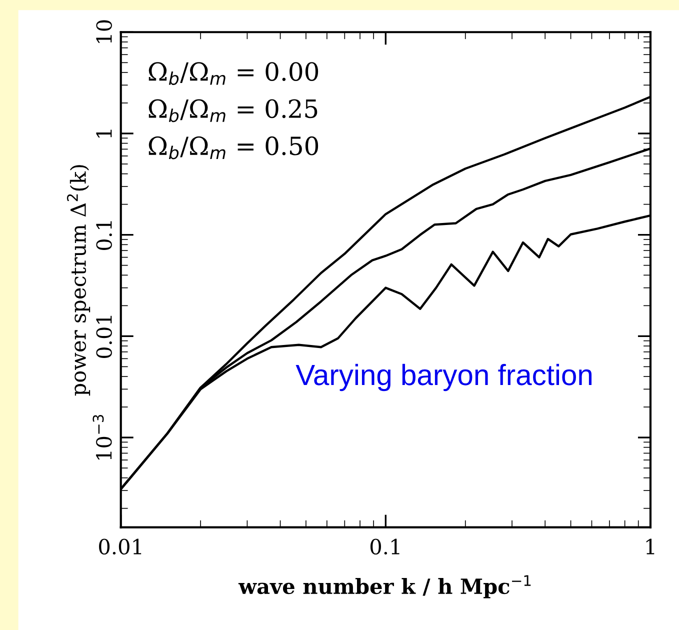 The image size is (679, 630). I want to click on y-tick-label: 10, so click(104, 31).